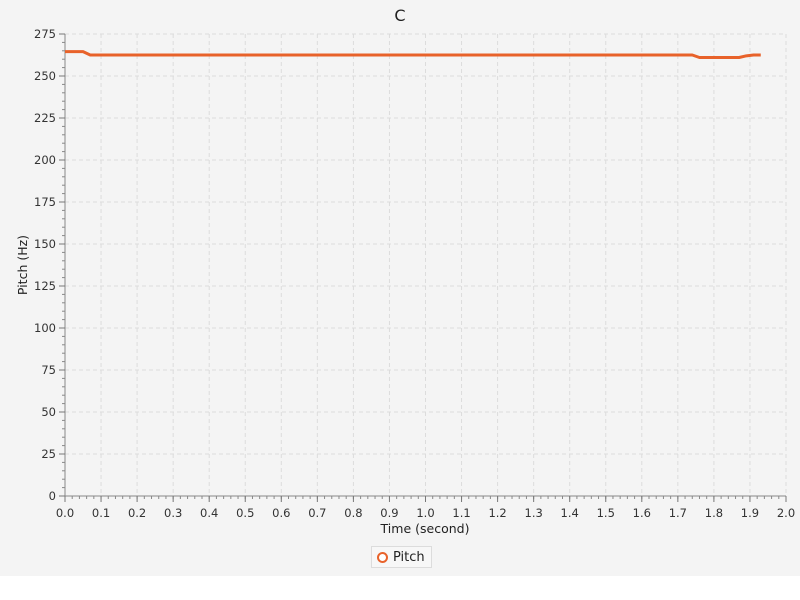 The width and height of the screenshot is (800, 600). What do you see at coordinates (173, 513) in the screenshot?
I see `x-tick-label: 0.3` at bounding box center [173, 513].